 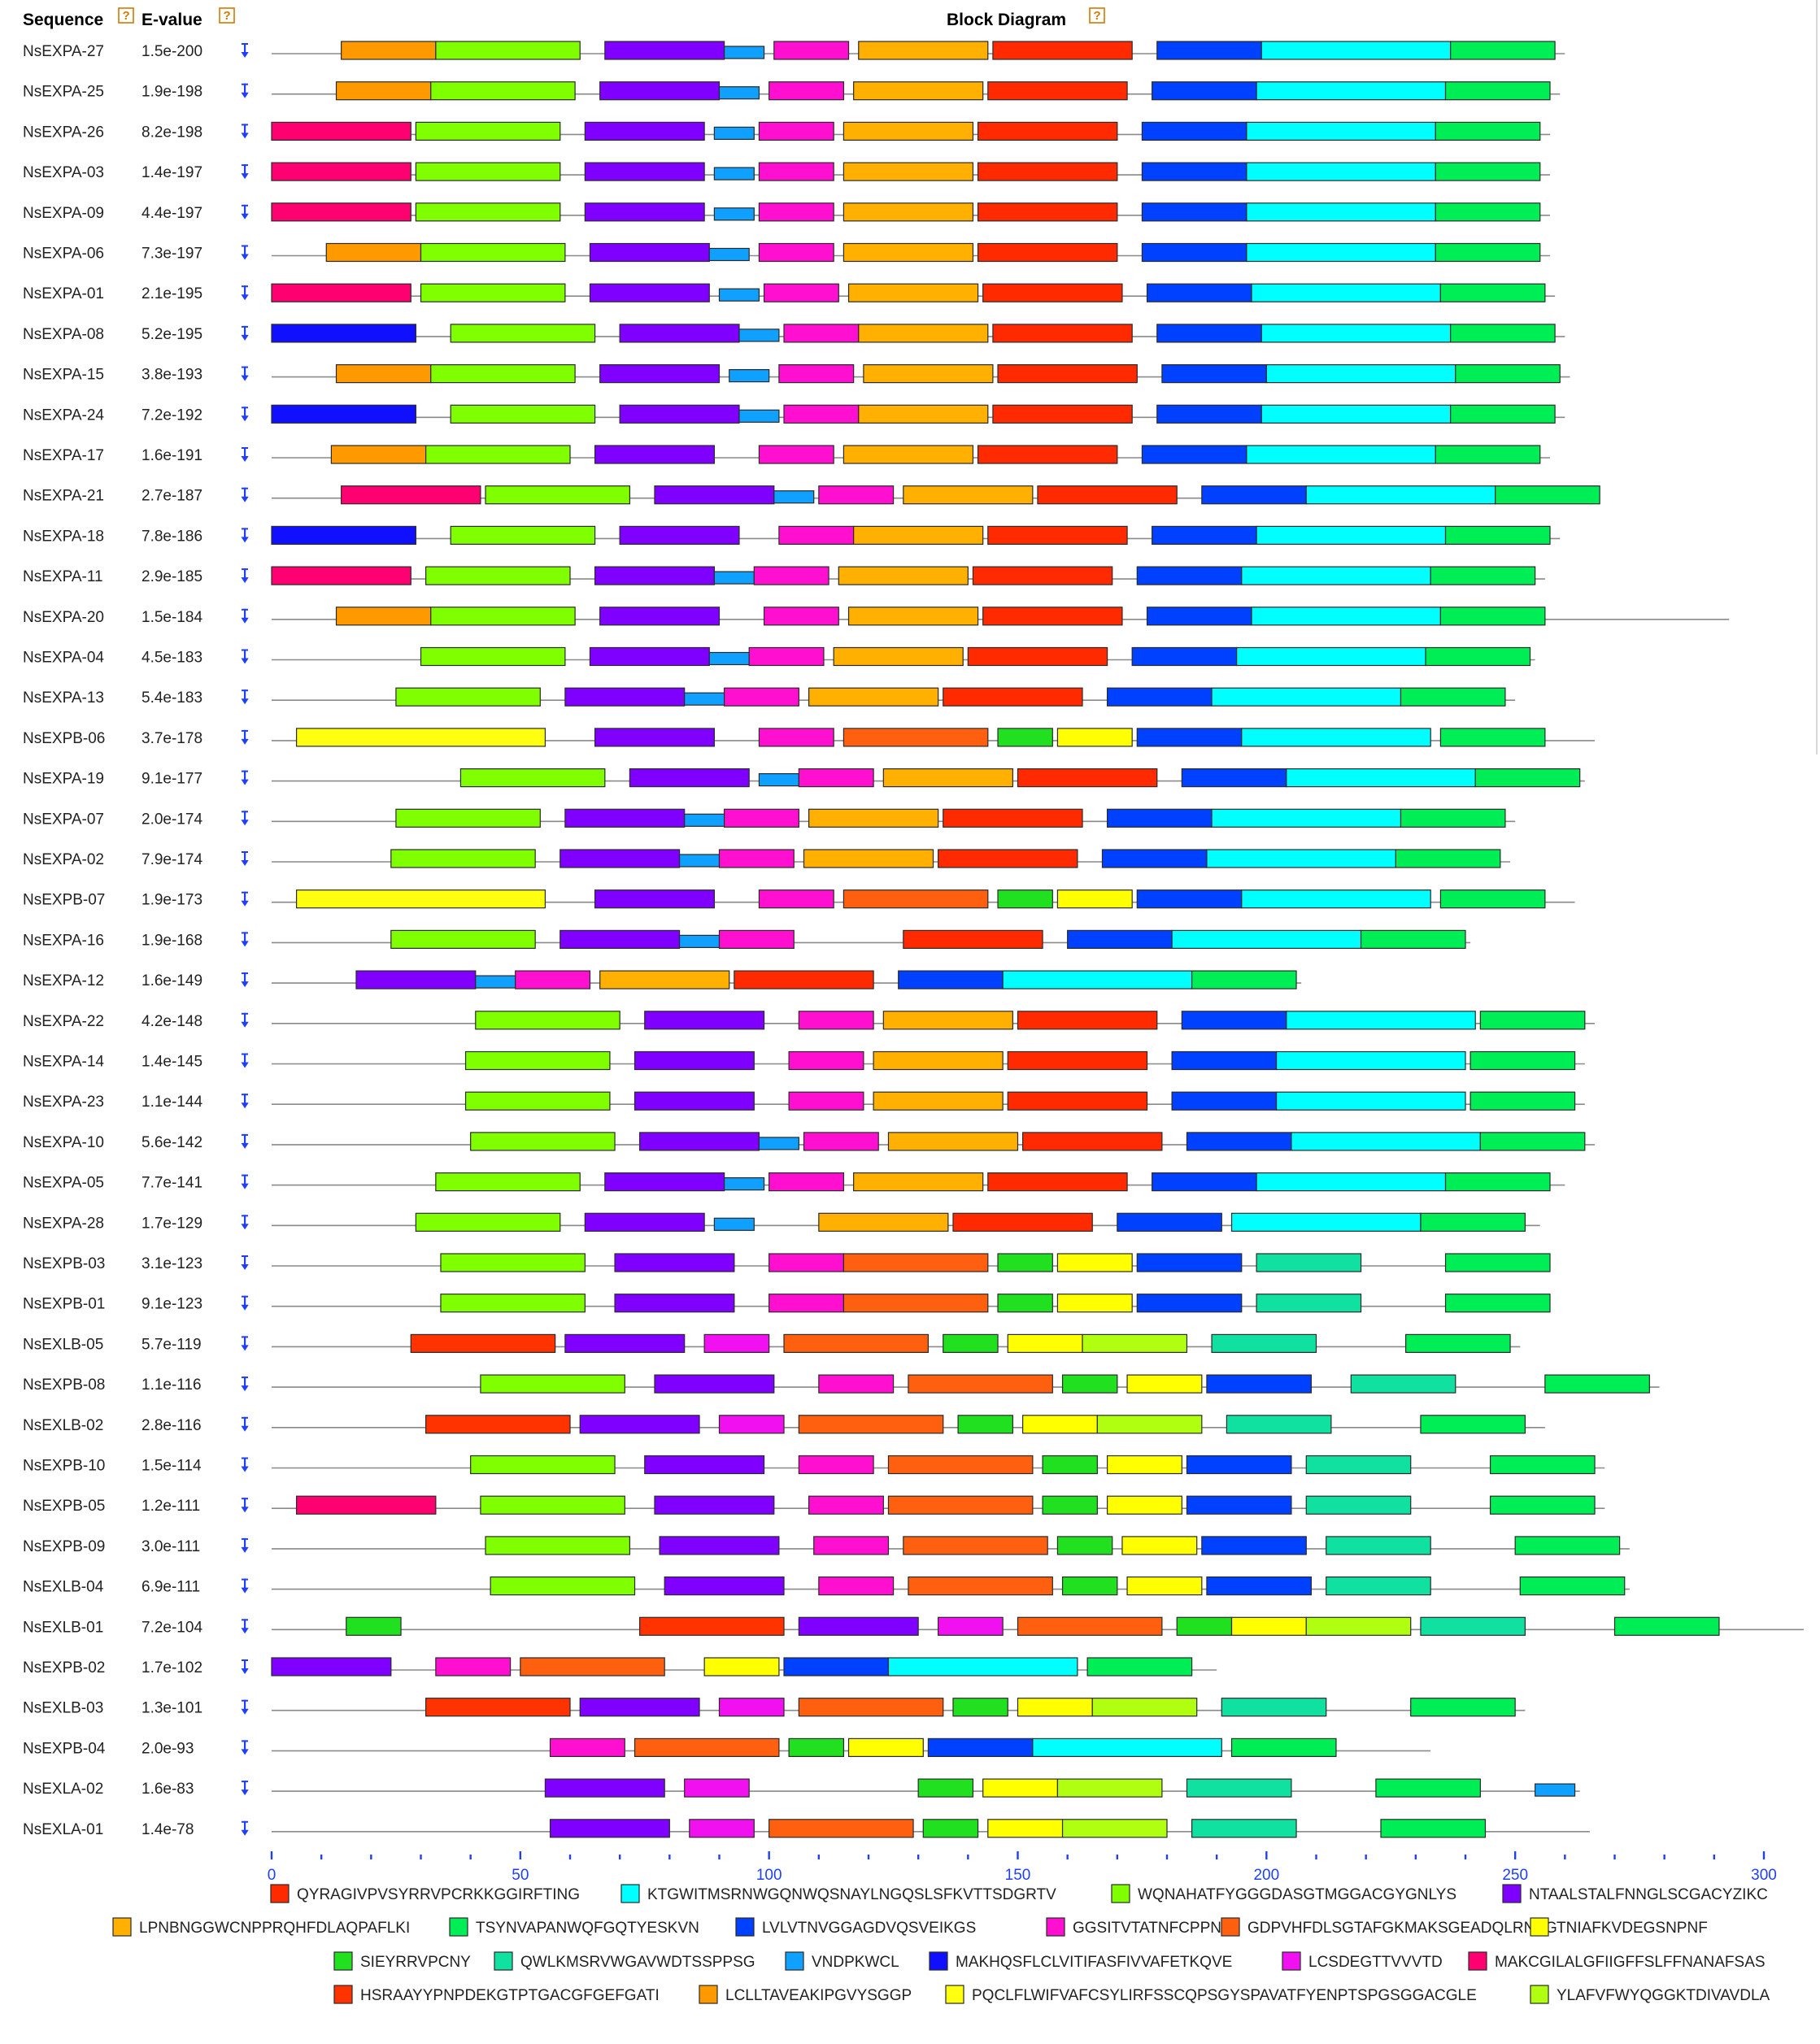 I want to click on sequence-name: NsEXPB-07, so click(x=64, y=900).